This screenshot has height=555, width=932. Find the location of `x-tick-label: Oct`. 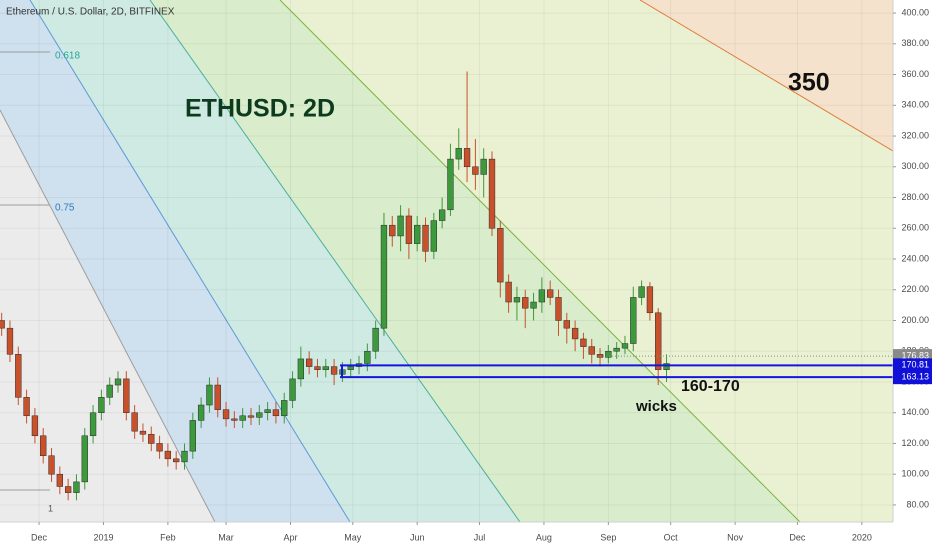

x-tick-label: Oct is located at coordinates (671, 537).